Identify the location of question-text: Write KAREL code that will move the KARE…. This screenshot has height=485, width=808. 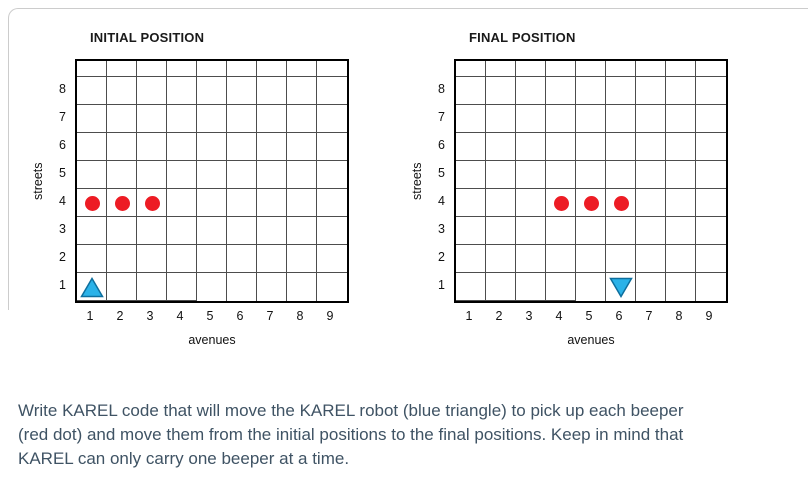
(351, 435).